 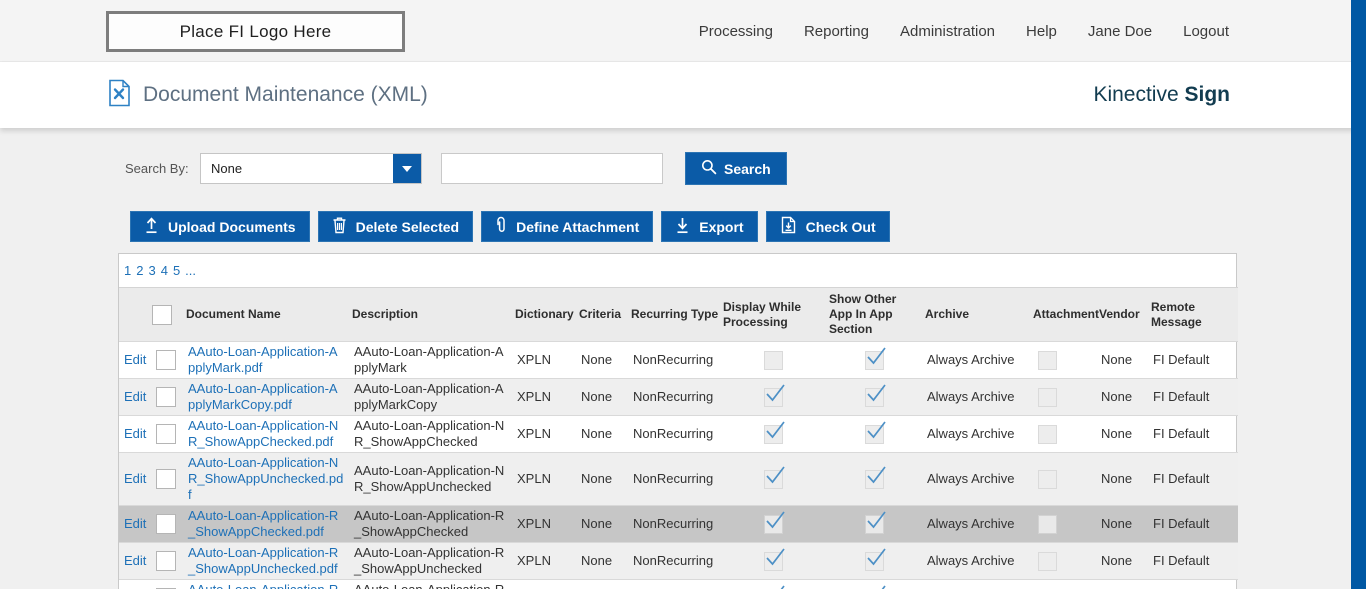 What do you see at coordinates (232, 226) in the screenshot?
I see `upload-documents-label: Upload Documents` at bounding box center [232, 226].